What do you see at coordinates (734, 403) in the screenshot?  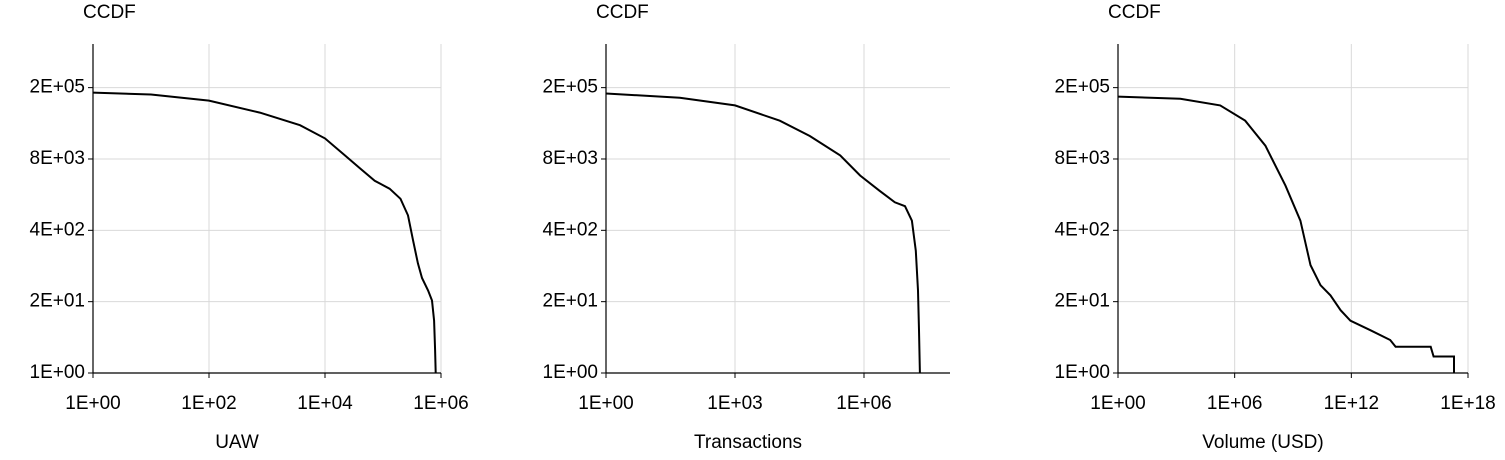 I see `x-tick-label: 1E+03` at bounding box center [734, 403].